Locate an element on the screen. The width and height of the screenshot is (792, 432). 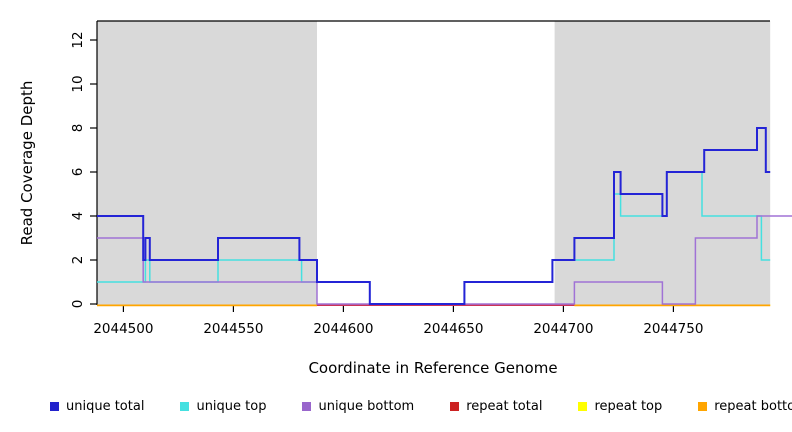
legend-label: repeat top is located at coordinates (628, 406).